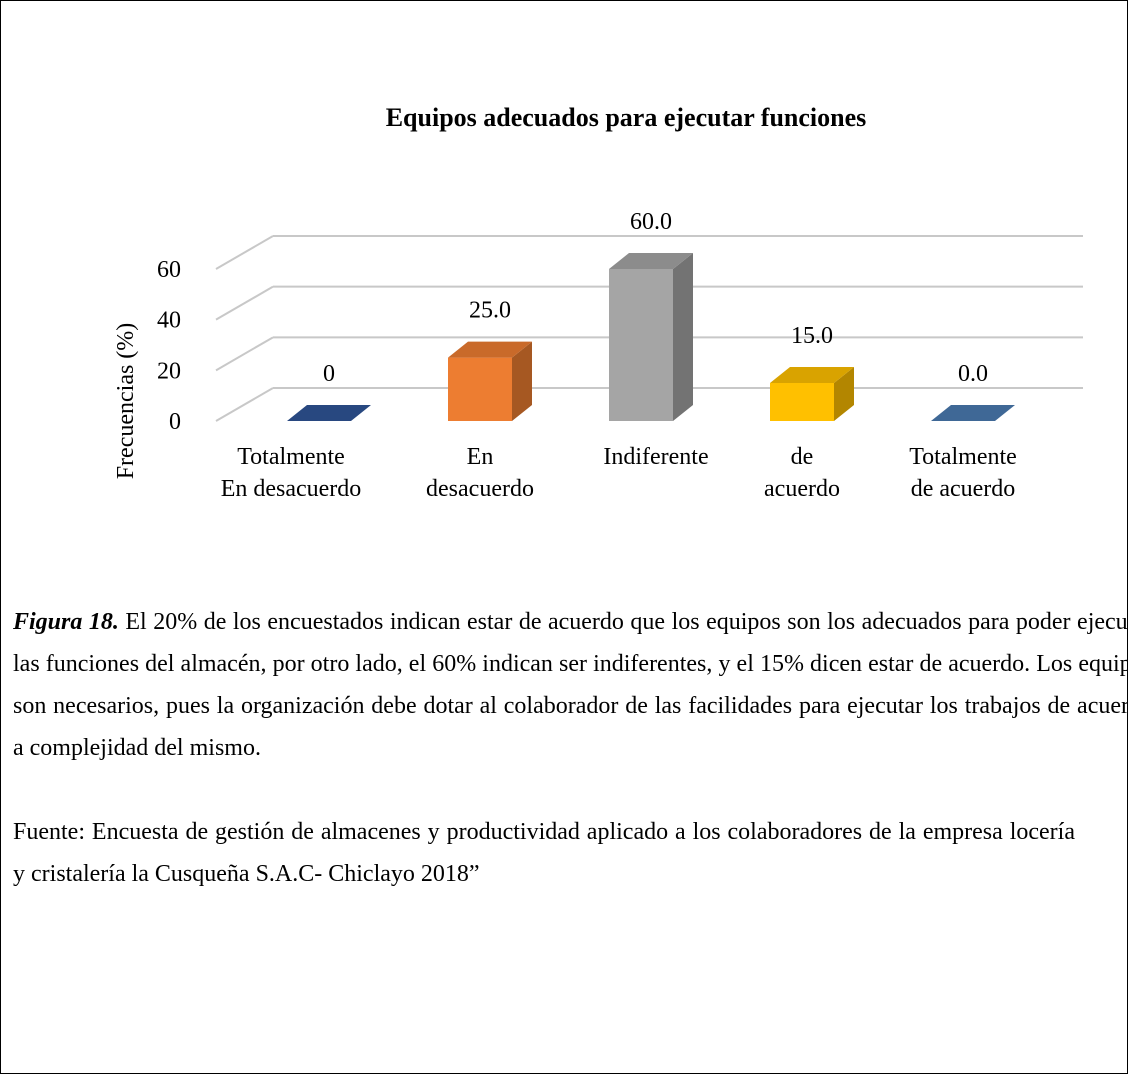 The height and width of the screenshot is (1074, 1128). I want to click on y-tick-label: 60, so click(169, 270).